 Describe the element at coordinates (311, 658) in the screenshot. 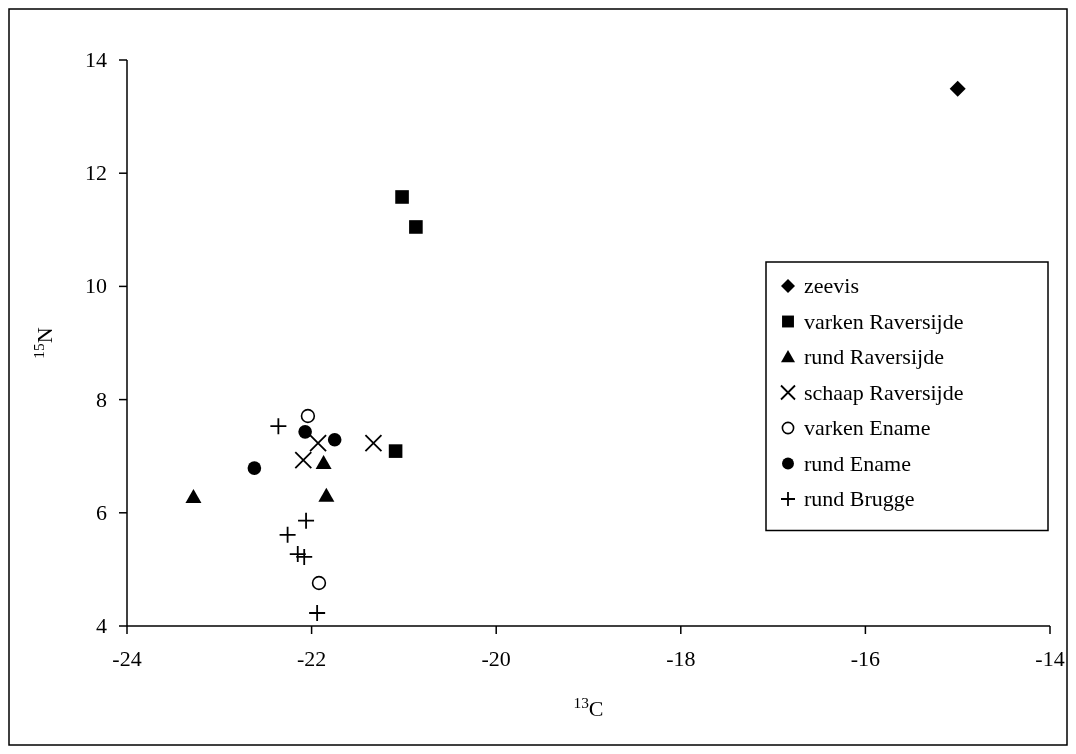

I see `x-tick-label: -22` at that location.